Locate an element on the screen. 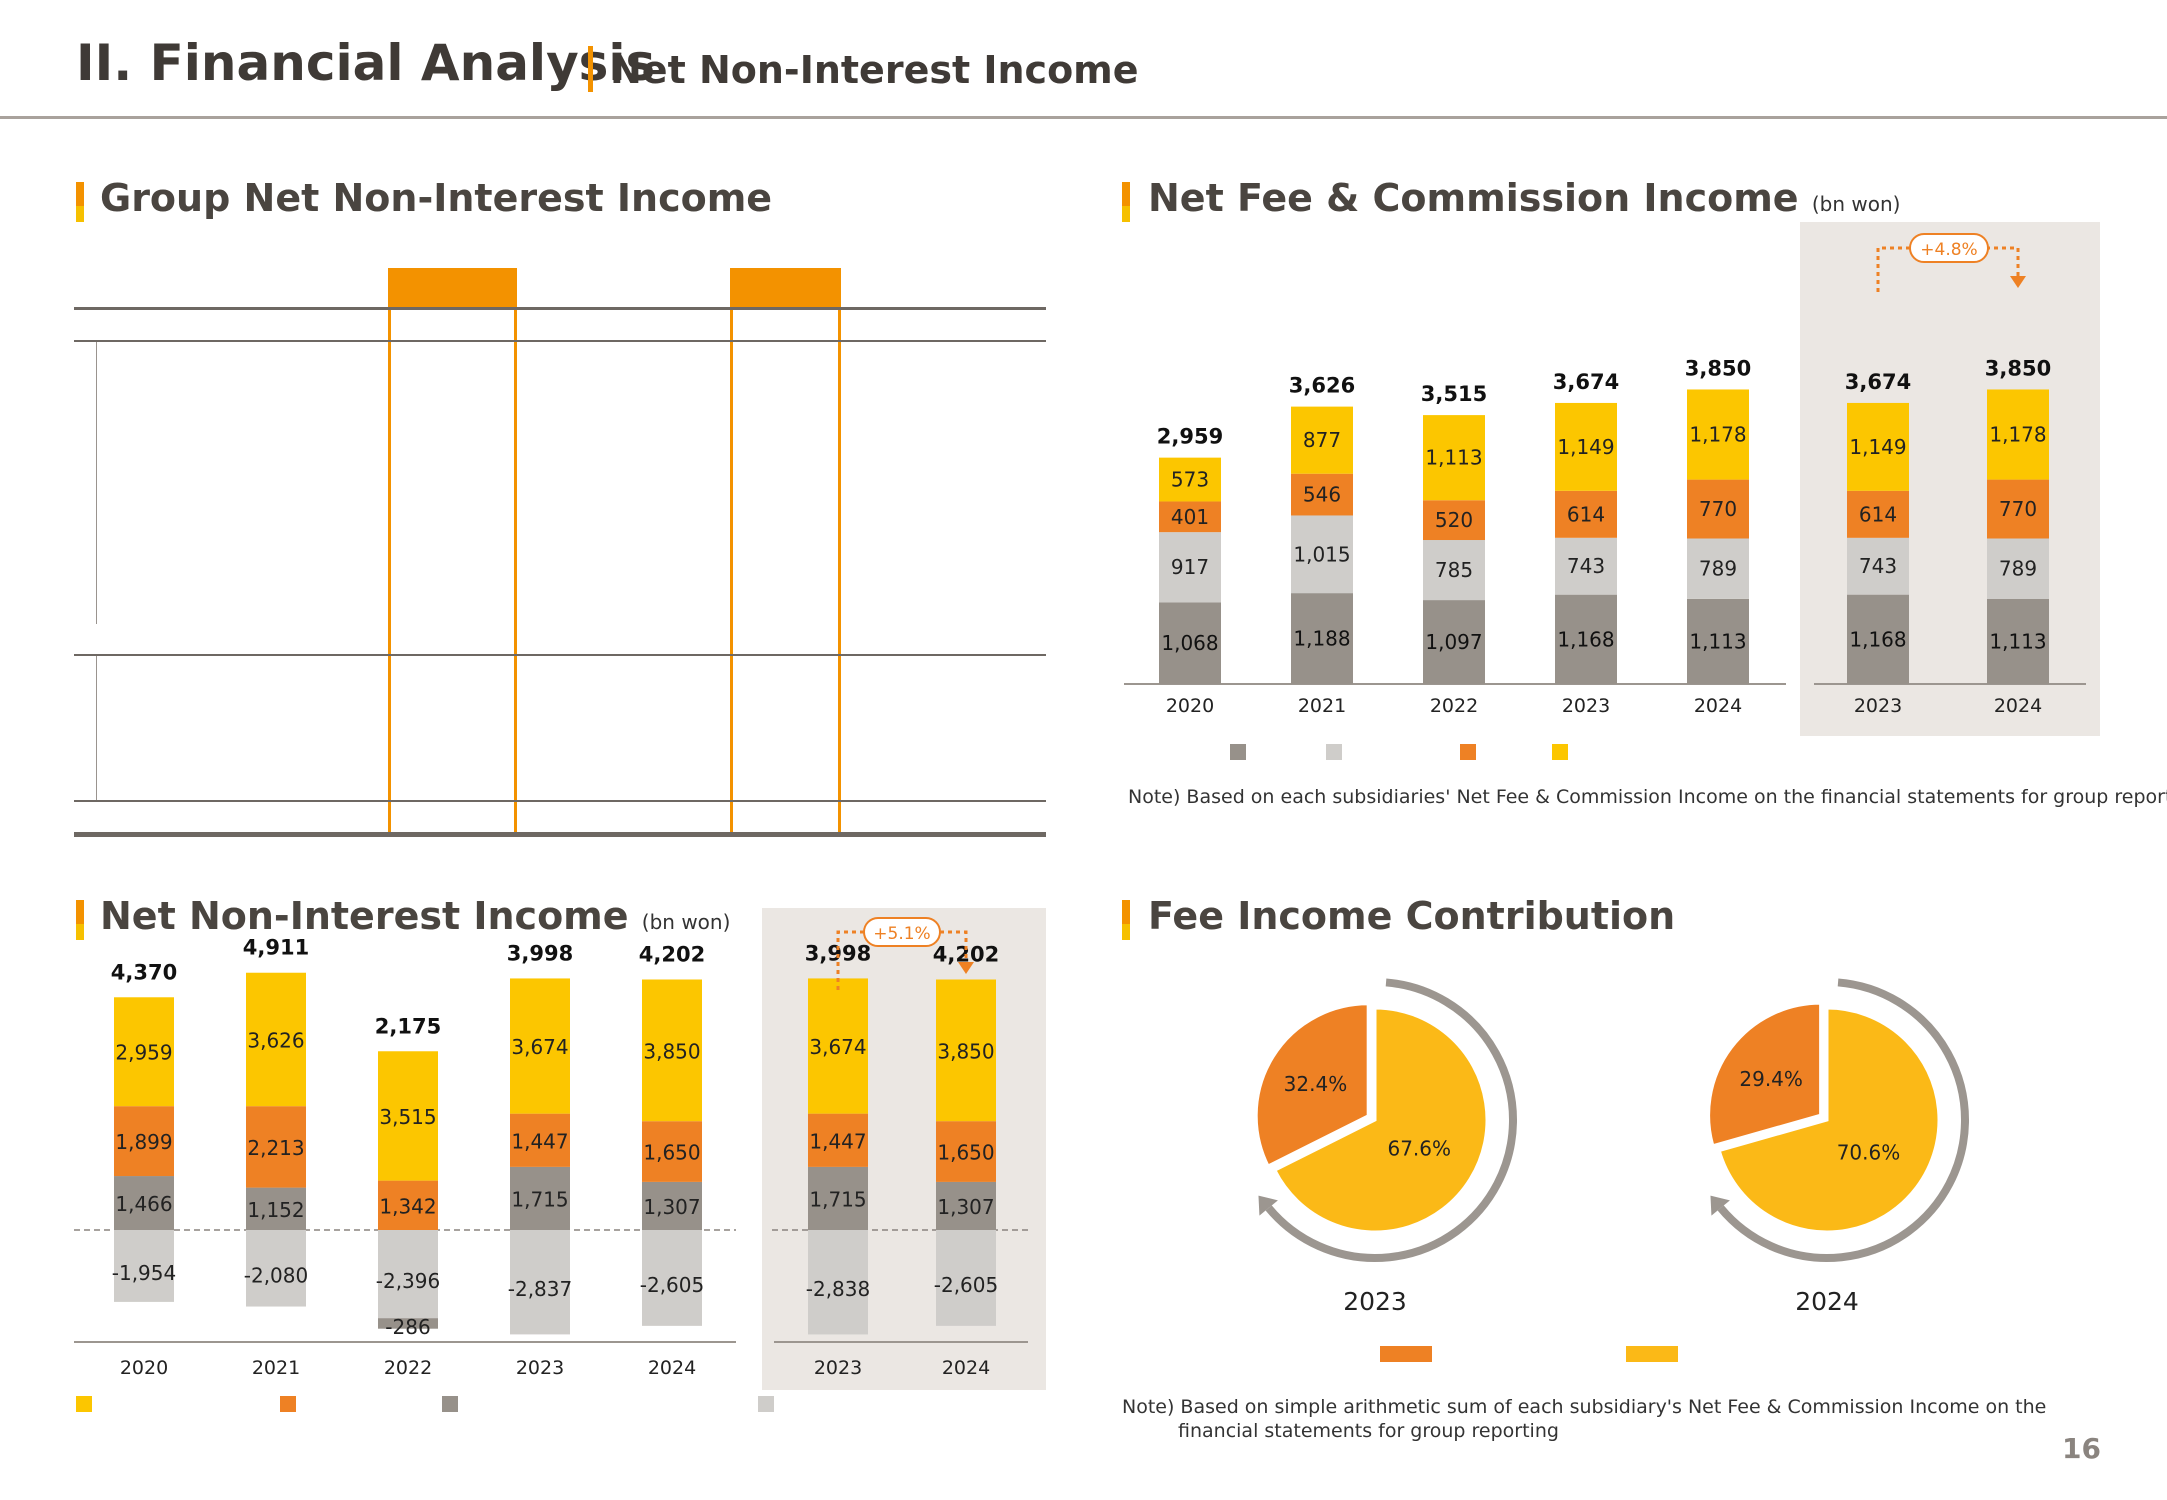  data-label: 3,515 is located at coordinates (407, 1117).